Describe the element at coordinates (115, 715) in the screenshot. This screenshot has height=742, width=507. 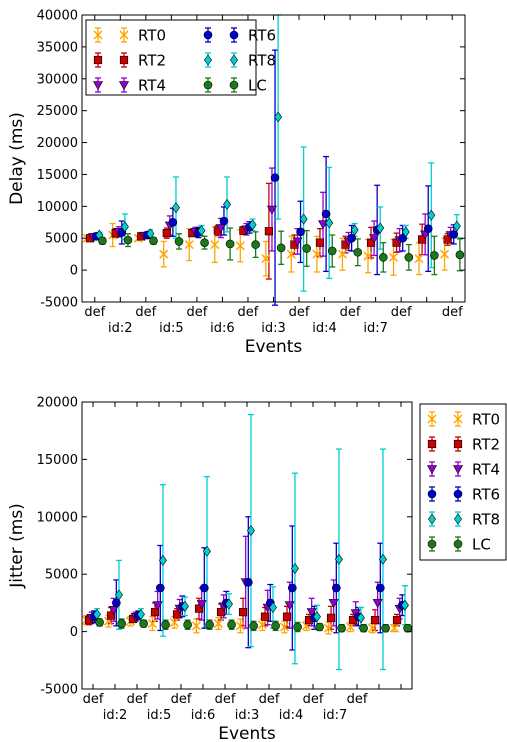
I see `x-tick-label-id: id:2` at that location.